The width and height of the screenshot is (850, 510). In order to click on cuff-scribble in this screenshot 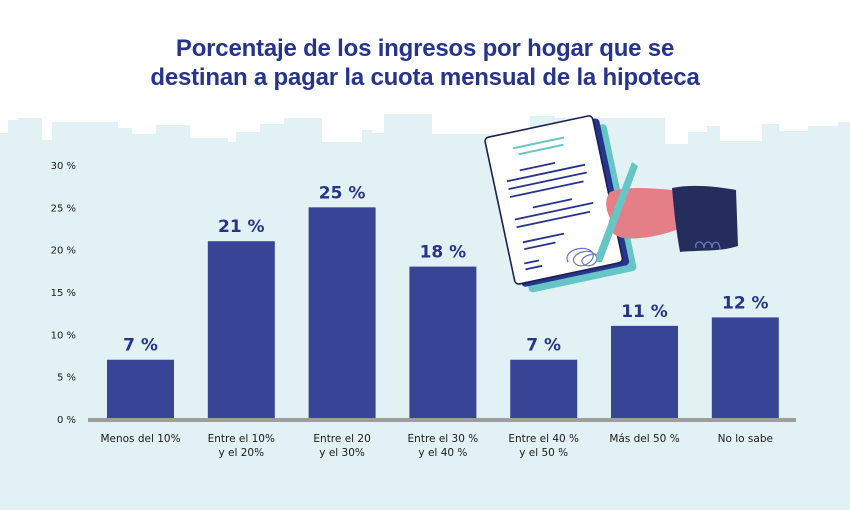, I will do `click(708, 246)`.